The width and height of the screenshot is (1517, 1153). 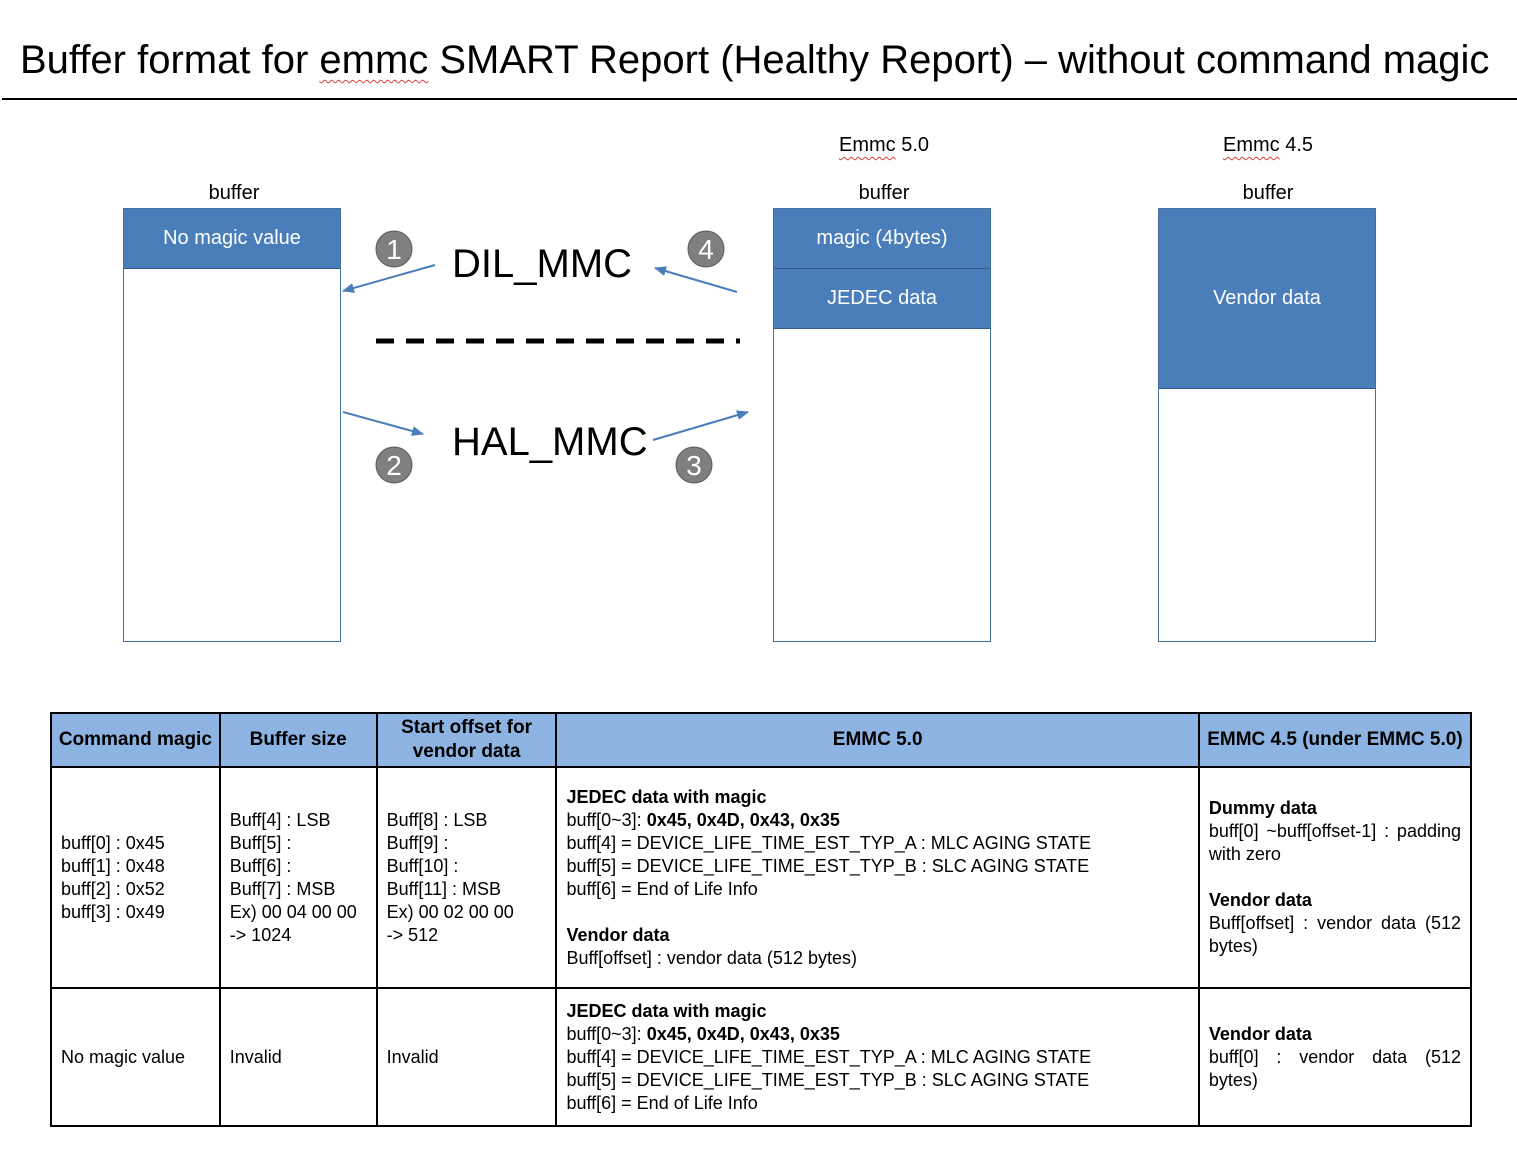 I want to click on emmc45-label-version: 4.5, so click(x=1296, y=145).